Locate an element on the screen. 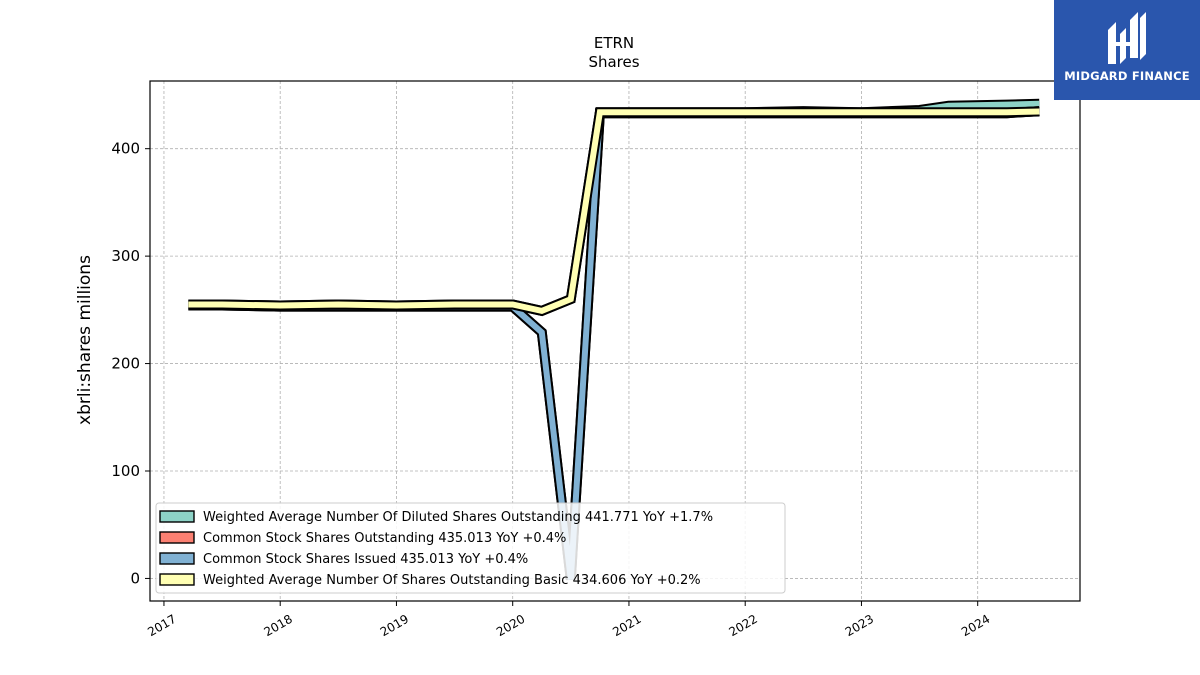 The height and width of the screenshot is (675, 1200). x-tick-label: 2022 is located at coordinates (742, 625).